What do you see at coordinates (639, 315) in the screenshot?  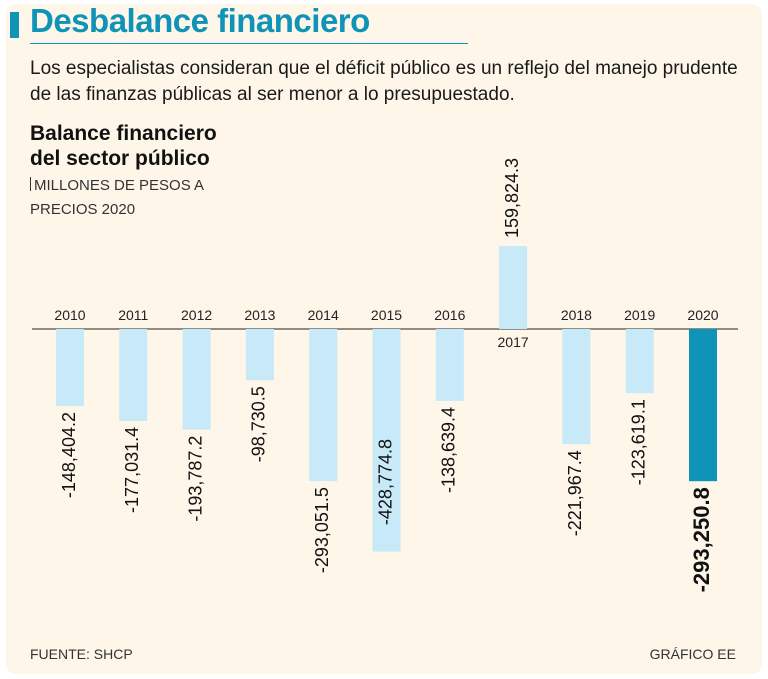 I see `year-label-2019: 2019` at bounding box center [639, 315].